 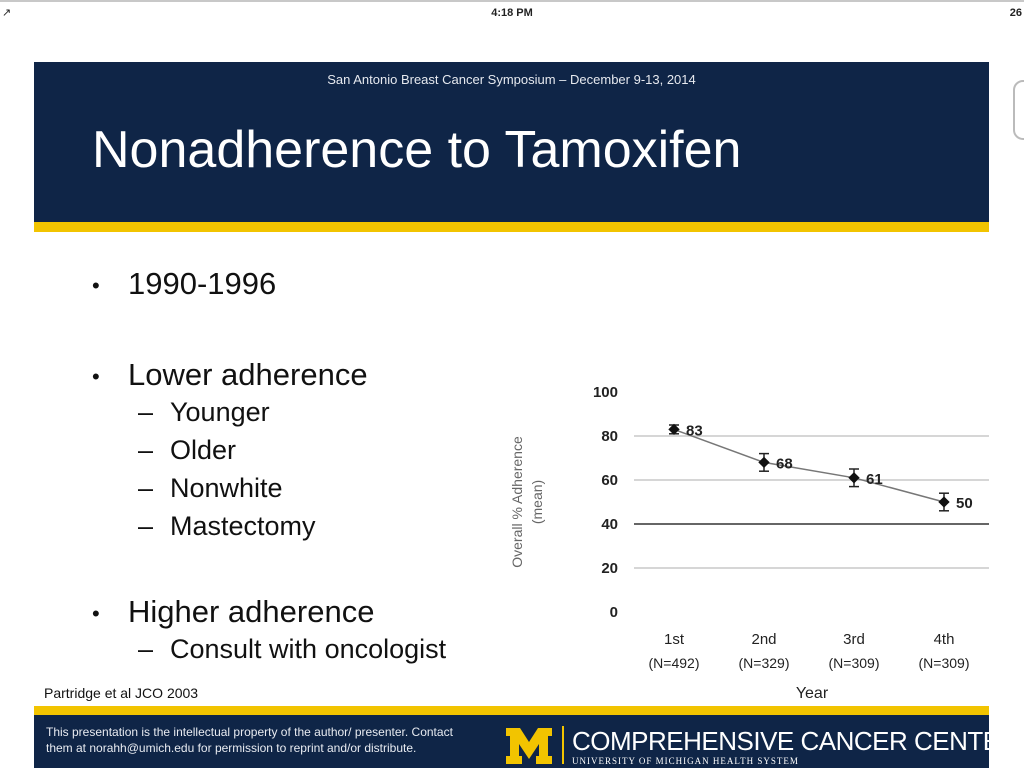 I want to click on header-accent-band, so click(x=511, y=227).